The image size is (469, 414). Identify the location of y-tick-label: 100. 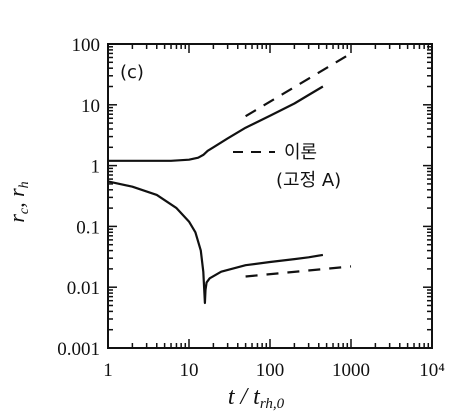
(86, 45).